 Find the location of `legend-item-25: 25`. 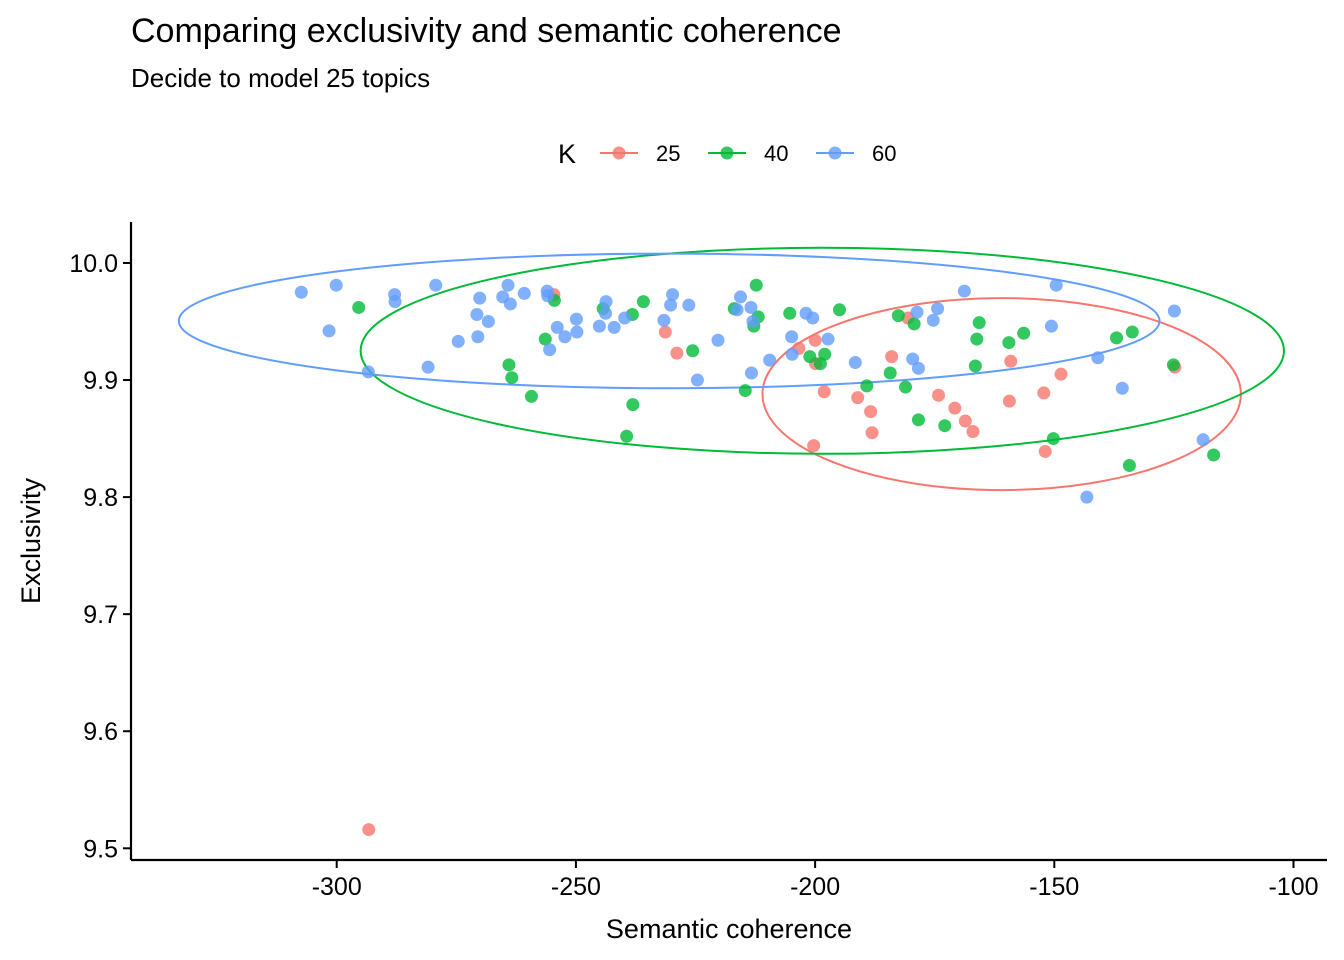

legend-item-25: 25 is located at coordinates (640, 153).